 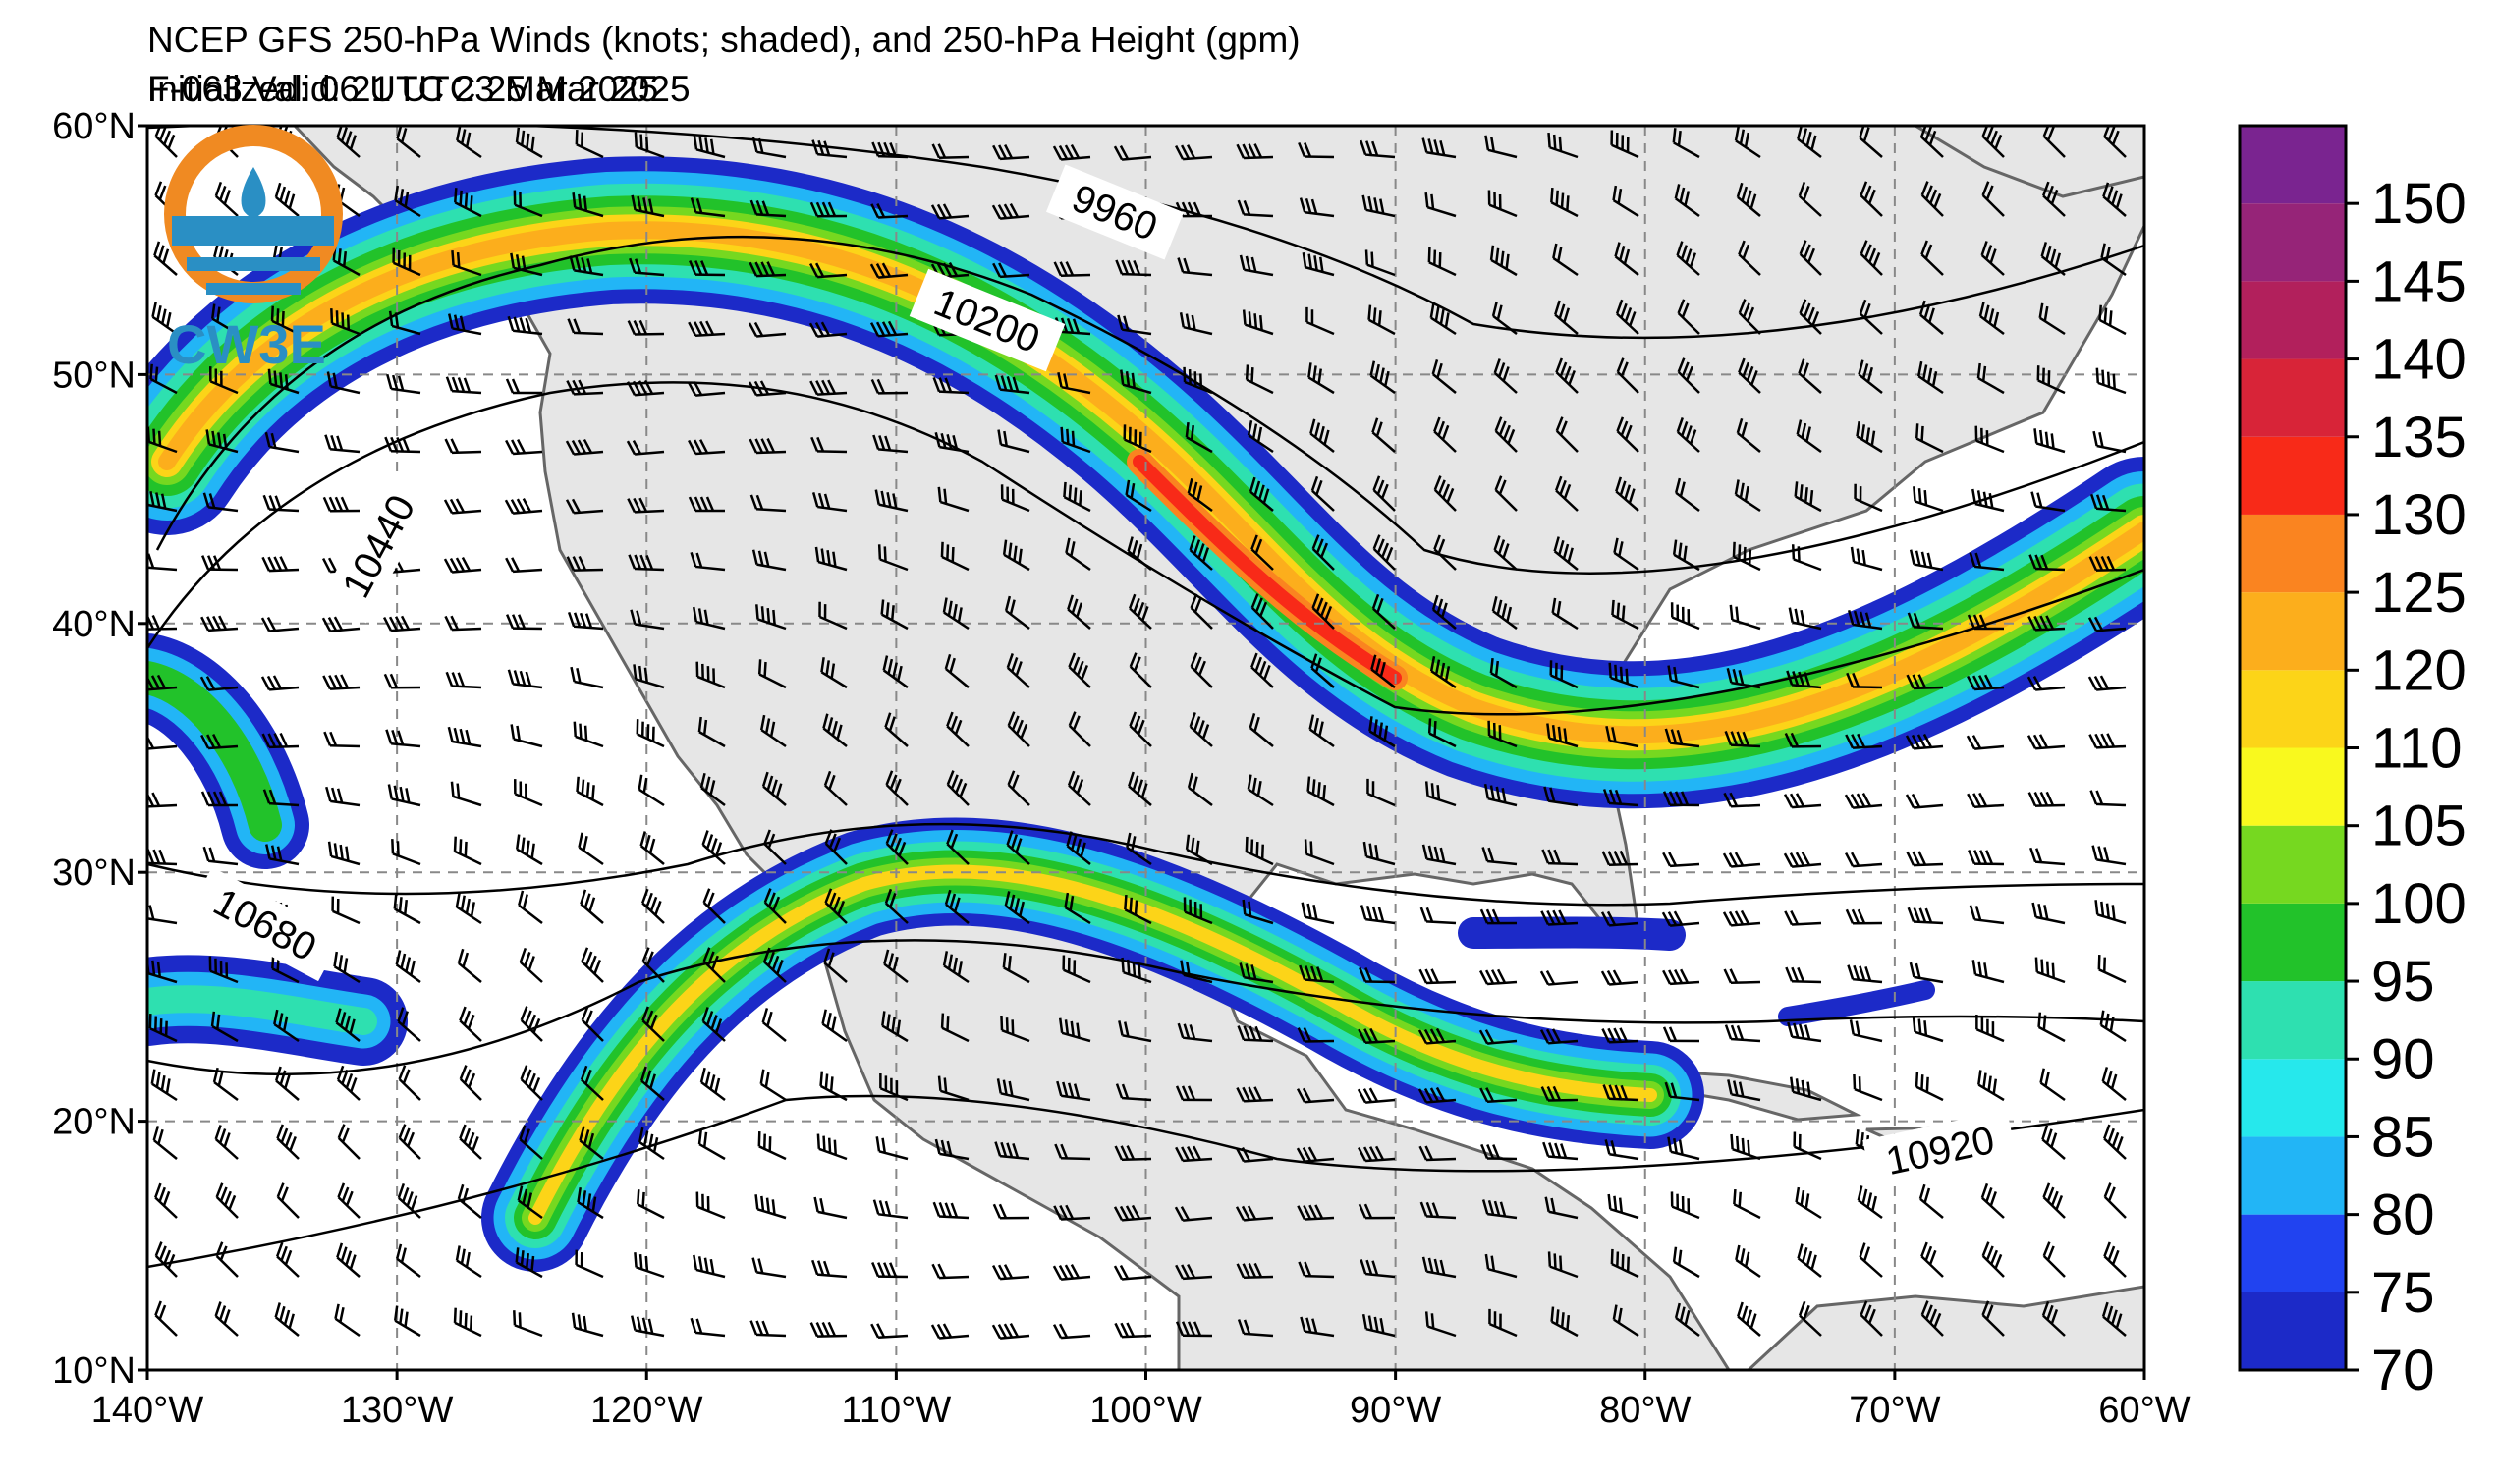 What do you see at coordinates (2419, 670) in the screenshot?
I see `colorbar-tick-label: 120` at bounding box center [2419, 670].